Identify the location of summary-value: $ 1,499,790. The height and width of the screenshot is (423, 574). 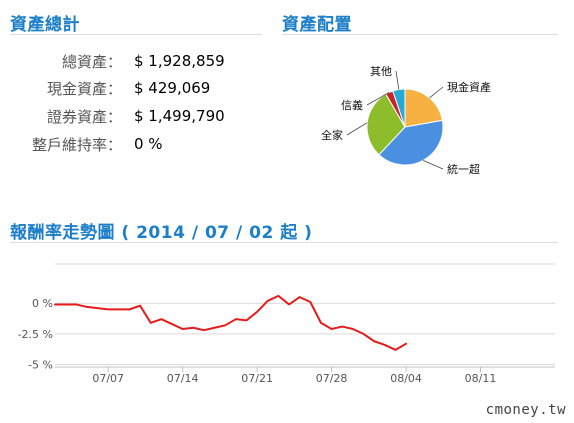
(179, 116).